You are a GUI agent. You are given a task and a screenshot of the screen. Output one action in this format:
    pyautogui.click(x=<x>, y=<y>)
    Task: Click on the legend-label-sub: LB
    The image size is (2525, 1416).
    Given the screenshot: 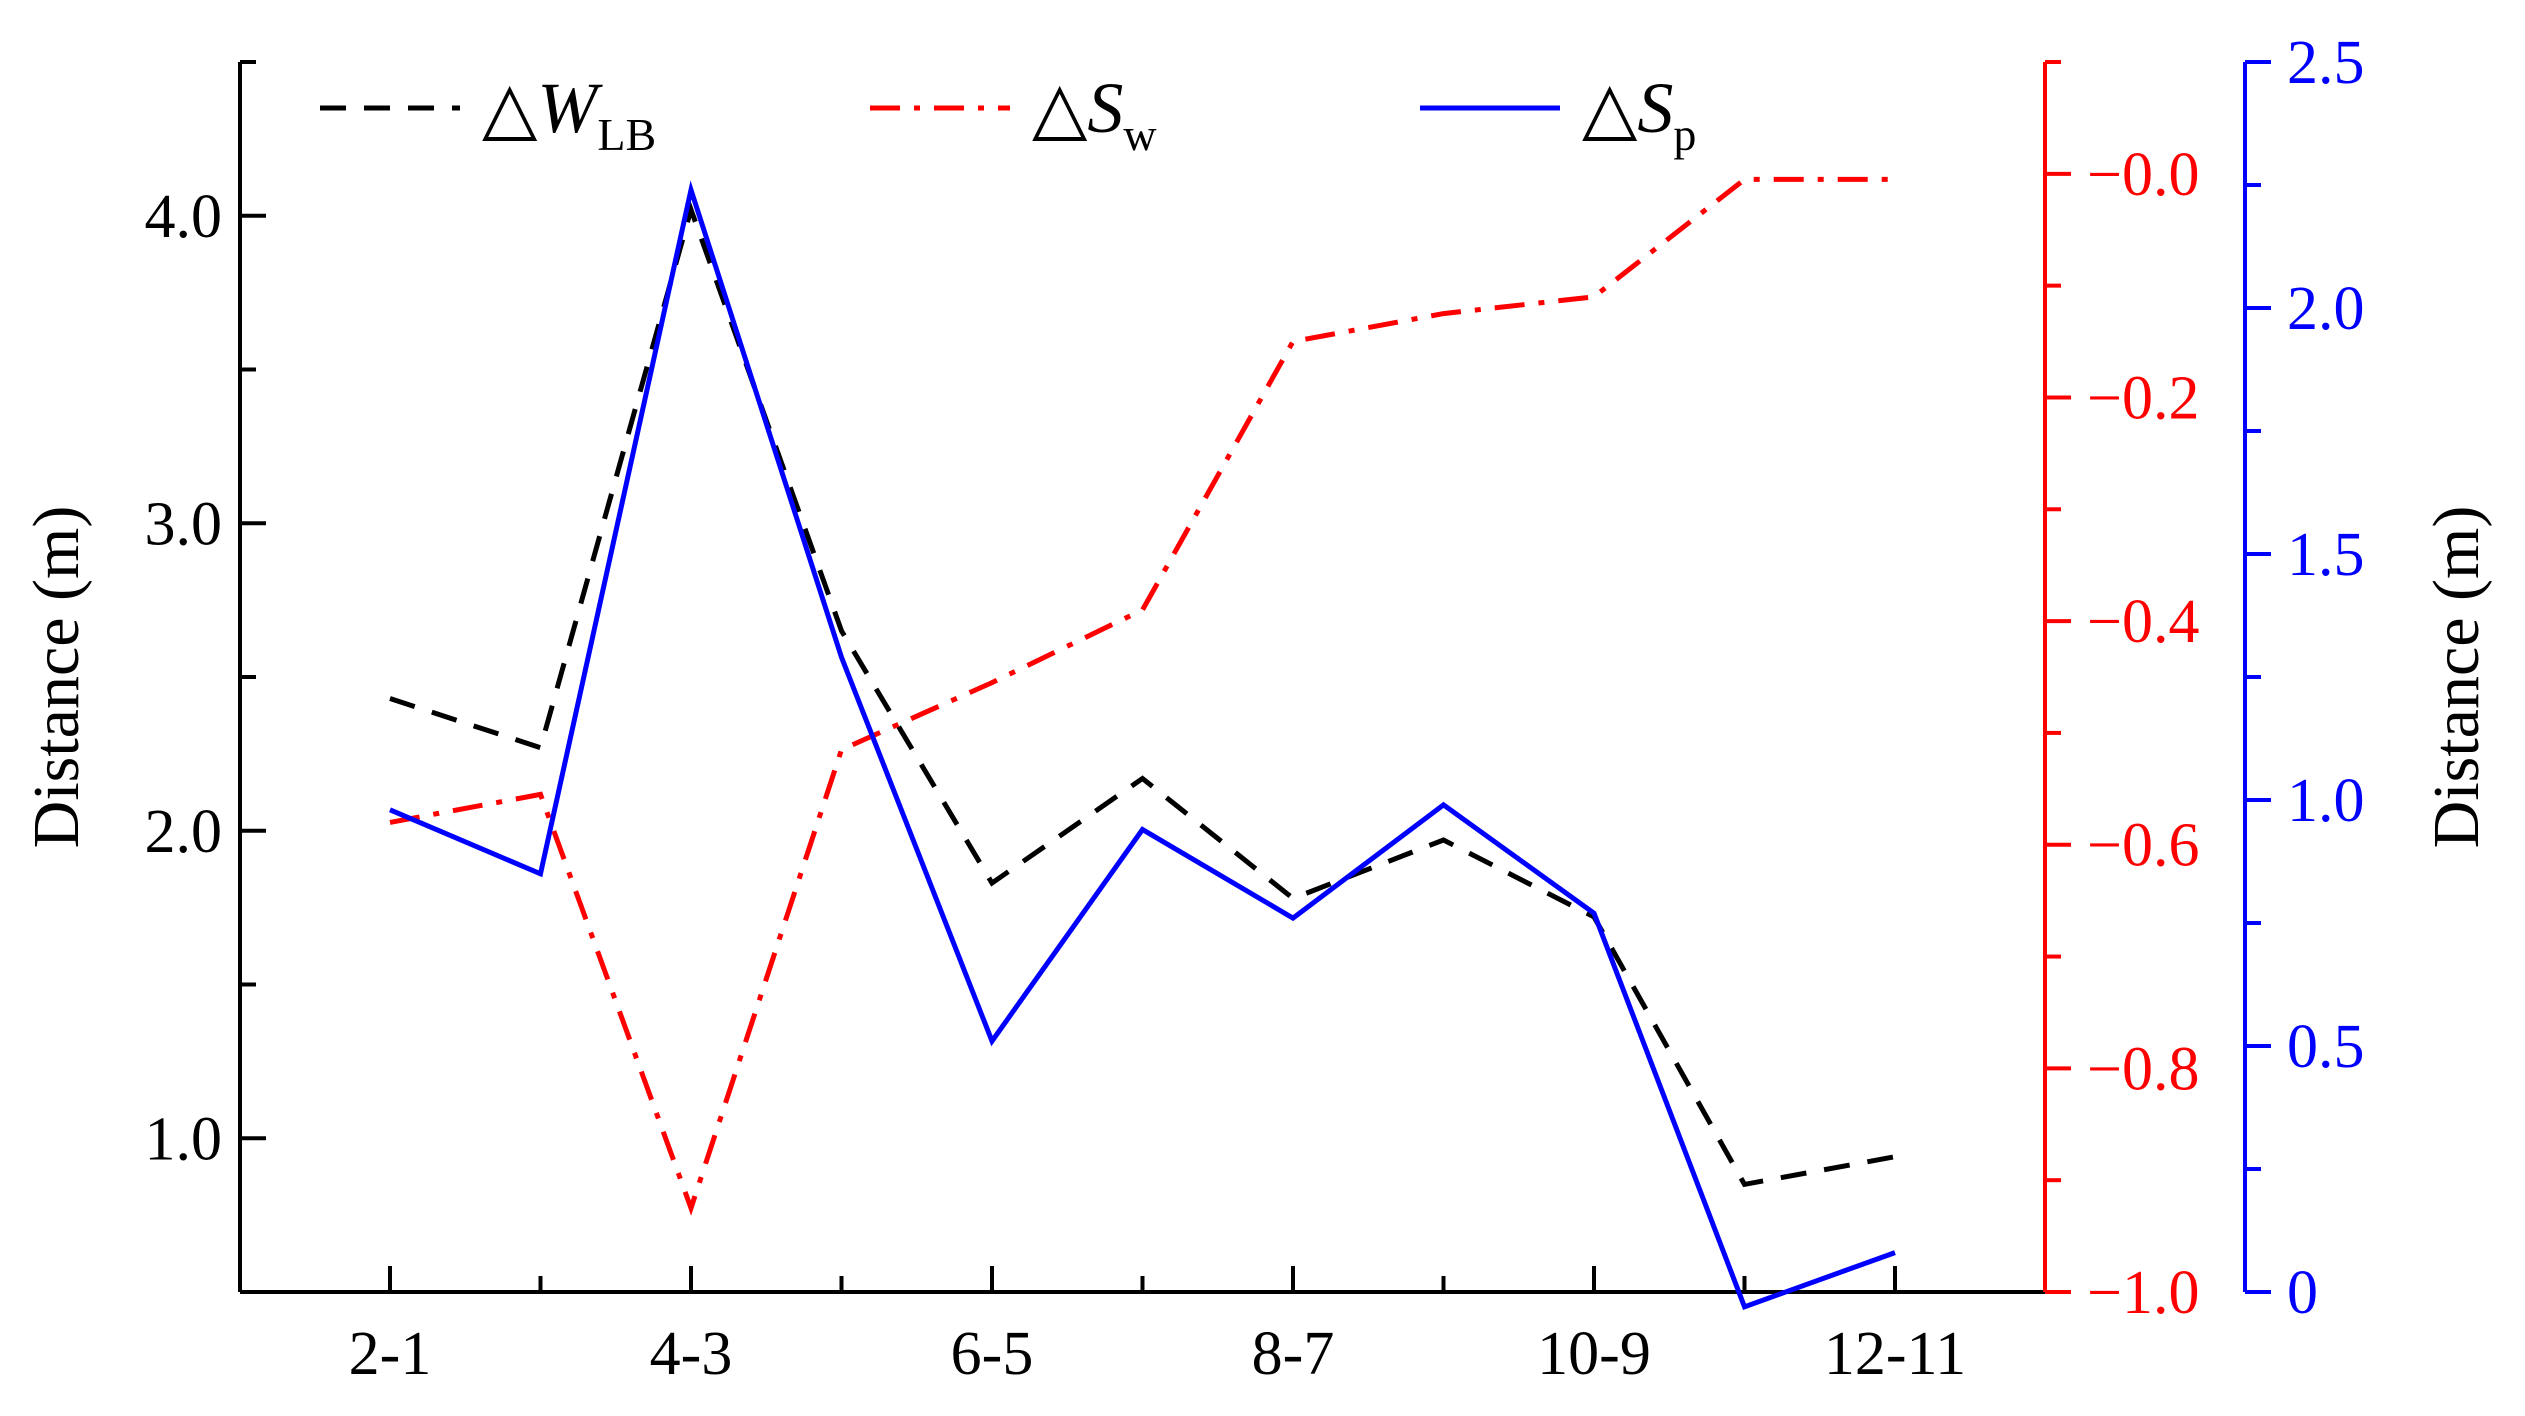 What is the action you would take?
    pyautogui.click(x=626, y=134)
    